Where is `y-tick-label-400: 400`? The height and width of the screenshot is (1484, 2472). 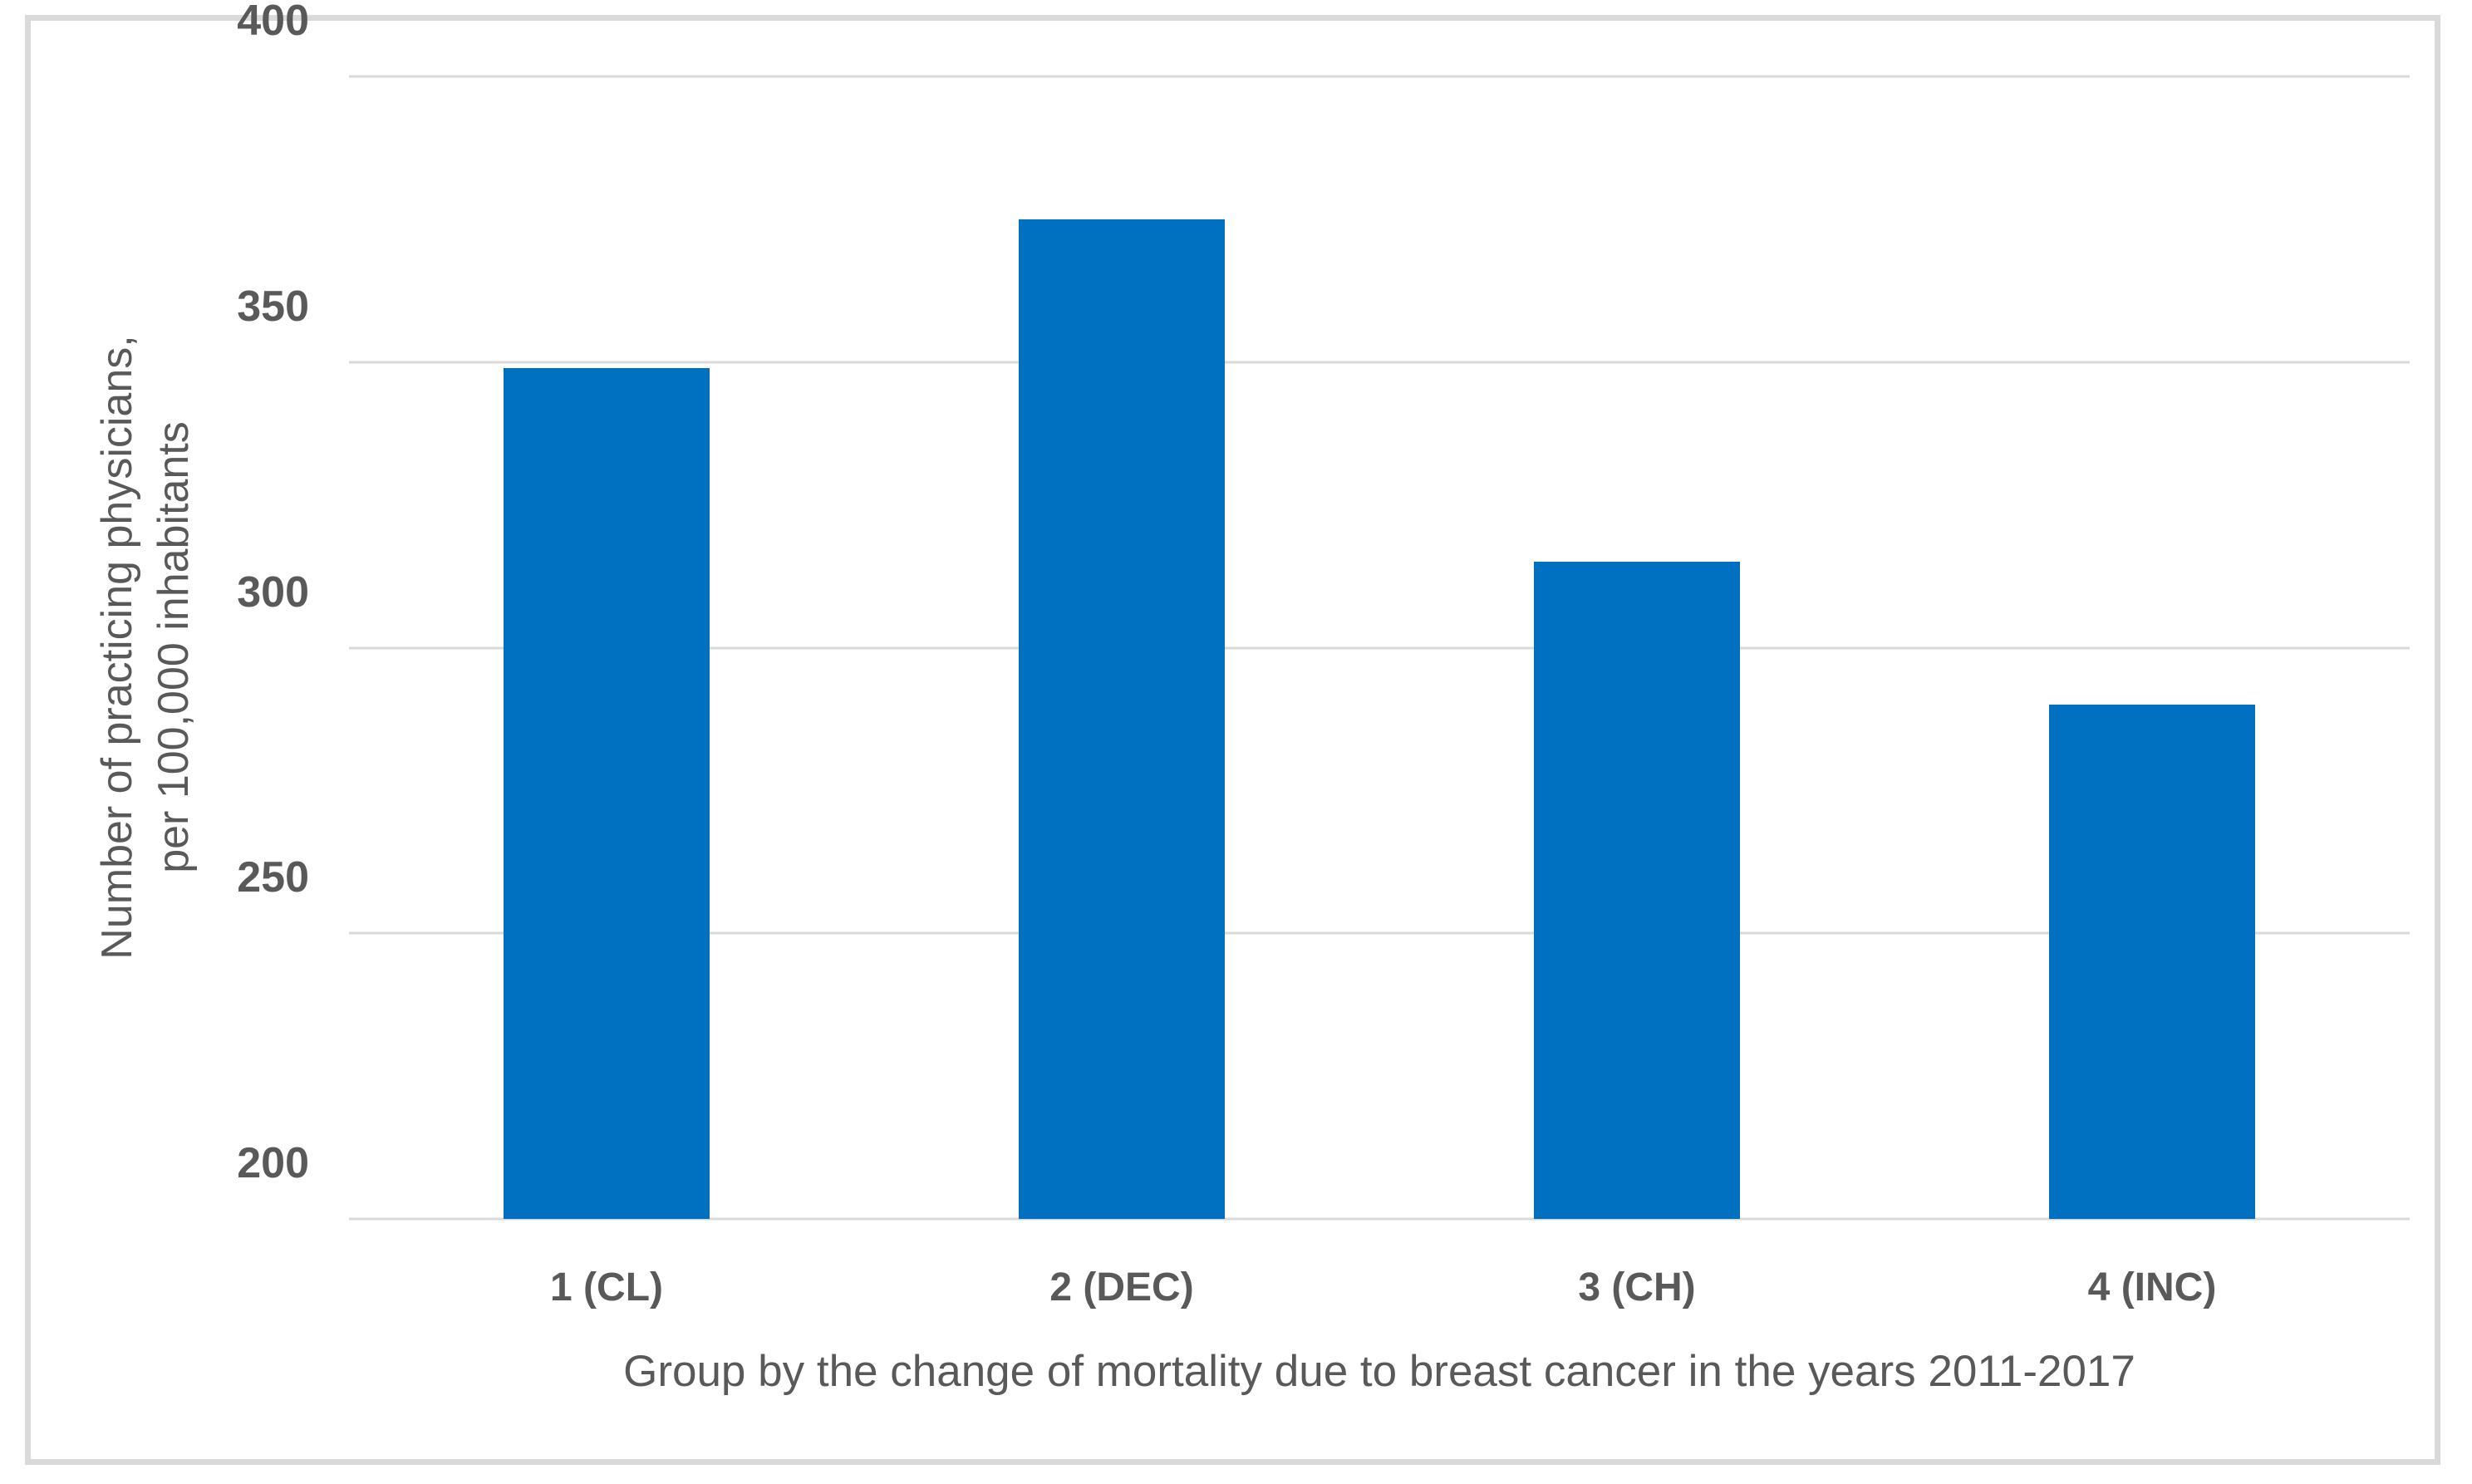 y-tick-label-400: 400 is located at coordinates (273, 22).